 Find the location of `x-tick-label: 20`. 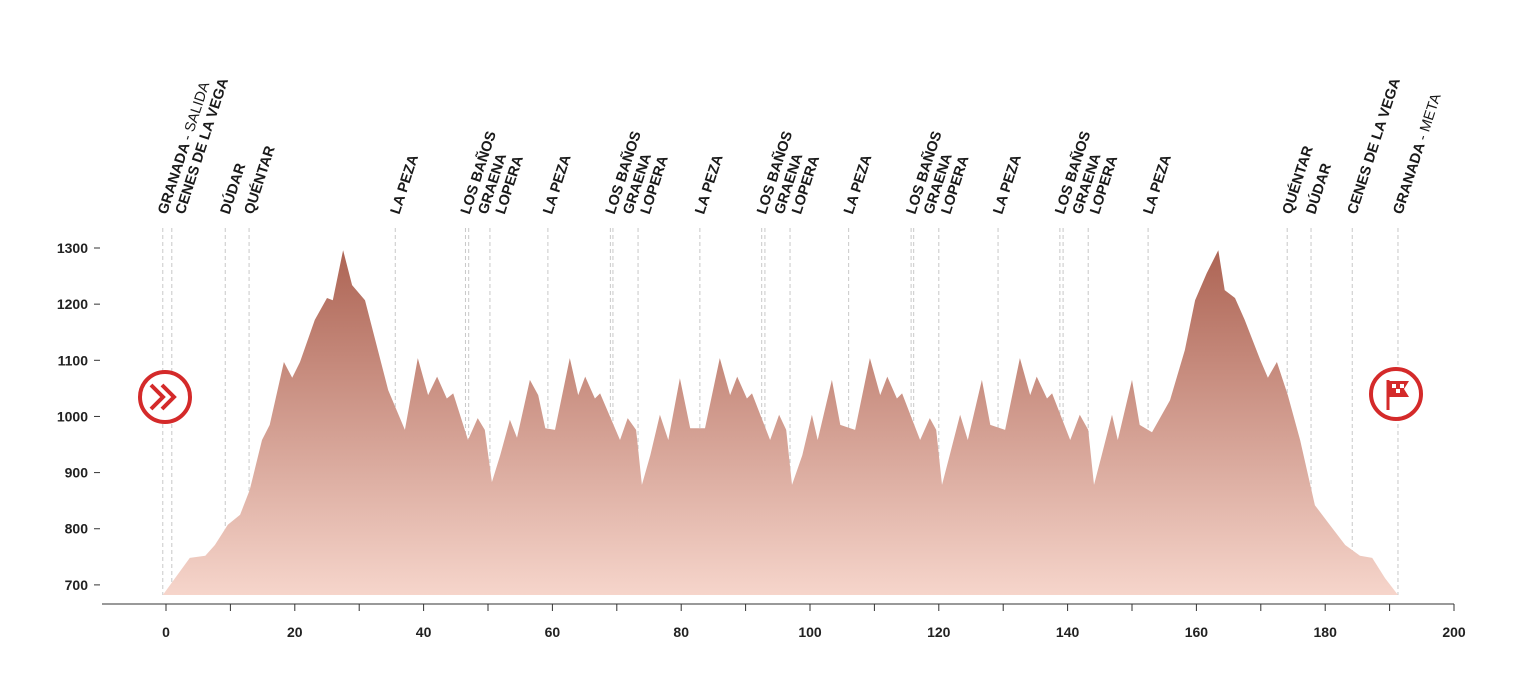

x-tick-label: 20 is located at coordinates (295, 632).